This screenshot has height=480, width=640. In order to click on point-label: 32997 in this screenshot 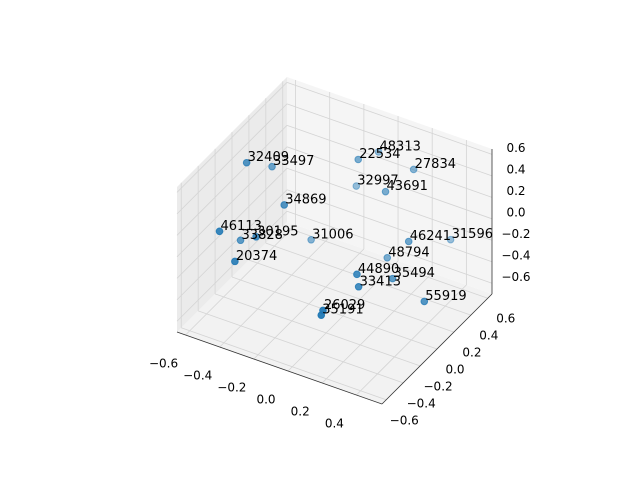, I will do `click(377, 181)`.